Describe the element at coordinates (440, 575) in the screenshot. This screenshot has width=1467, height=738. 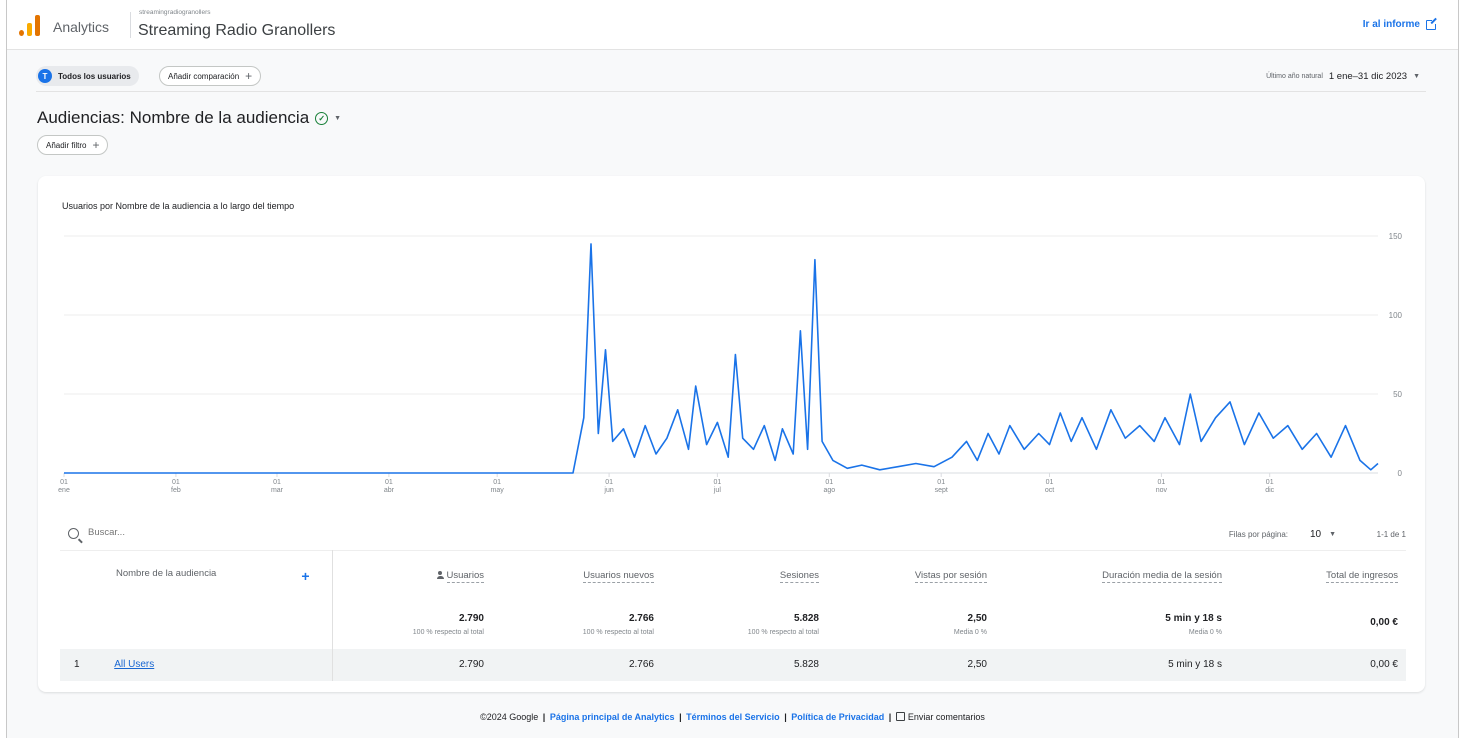
I see `person-icon` at that location.